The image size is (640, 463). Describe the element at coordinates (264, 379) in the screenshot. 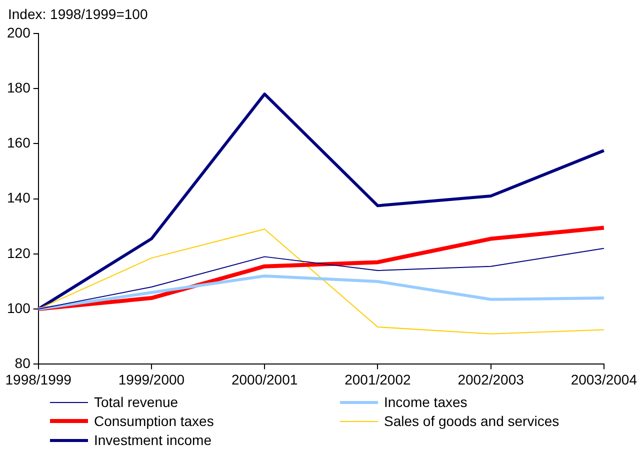

I see `x-tick-label: 2000/2001` at that location.